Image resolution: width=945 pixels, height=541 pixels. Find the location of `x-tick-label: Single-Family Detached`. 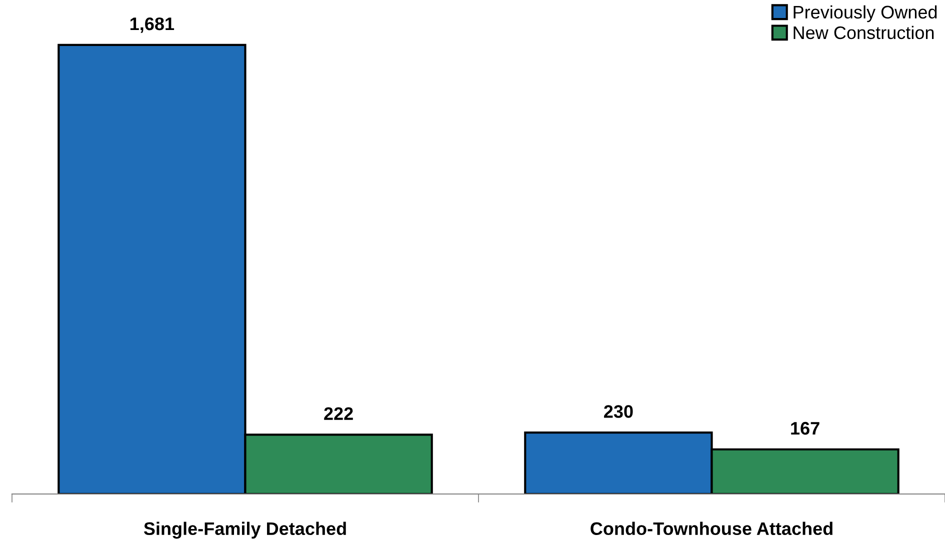

x-tick-label: Single-Family Detached is located at coordinates (245, 530).